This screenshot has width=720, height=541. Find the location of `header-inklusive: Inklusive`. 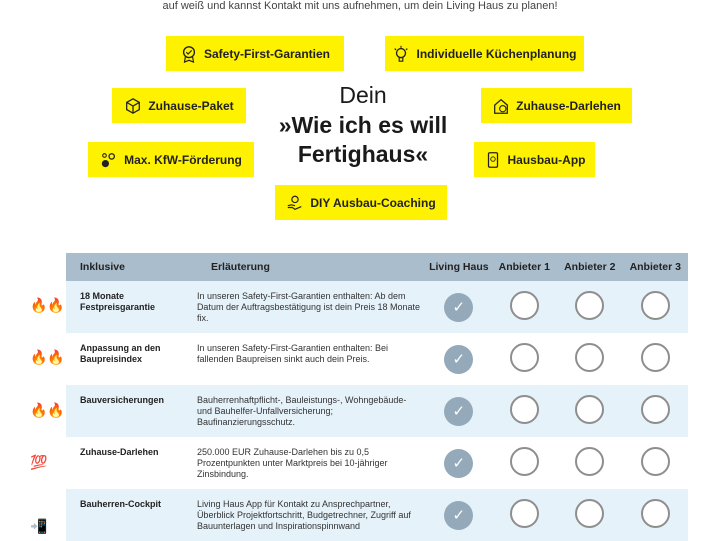

header-inklusive: Inklusive is located at coordinates (131, 267).